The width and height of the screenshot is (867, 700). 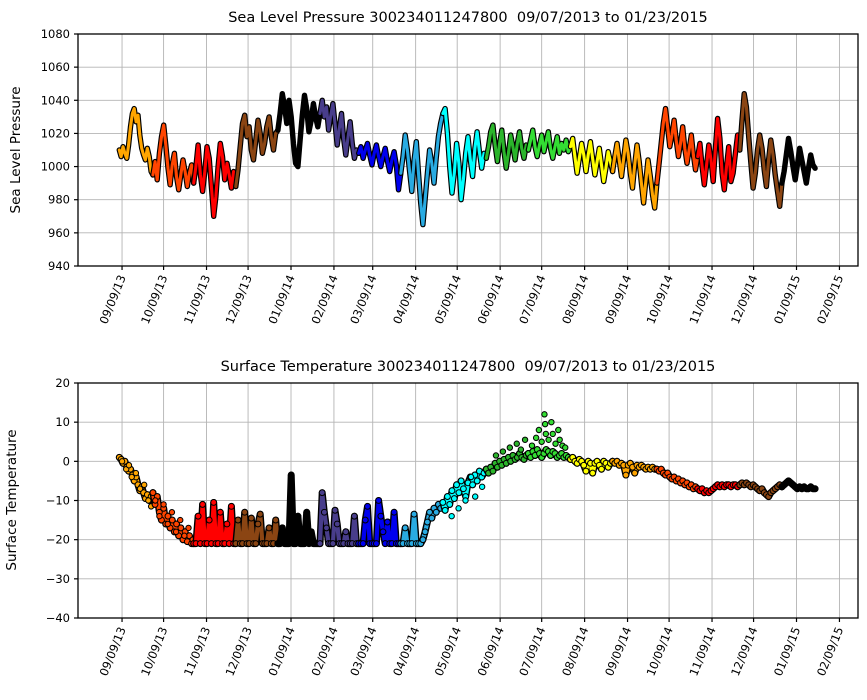 I want to click on segment-Oct-2014, so click(x=677, y=146).